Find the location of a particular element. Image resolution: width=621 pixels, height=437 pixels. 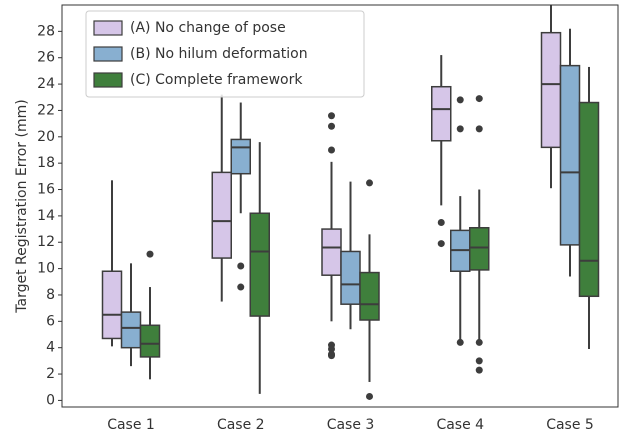

y-tick-label: 10 is located at coordinates (46, 269).